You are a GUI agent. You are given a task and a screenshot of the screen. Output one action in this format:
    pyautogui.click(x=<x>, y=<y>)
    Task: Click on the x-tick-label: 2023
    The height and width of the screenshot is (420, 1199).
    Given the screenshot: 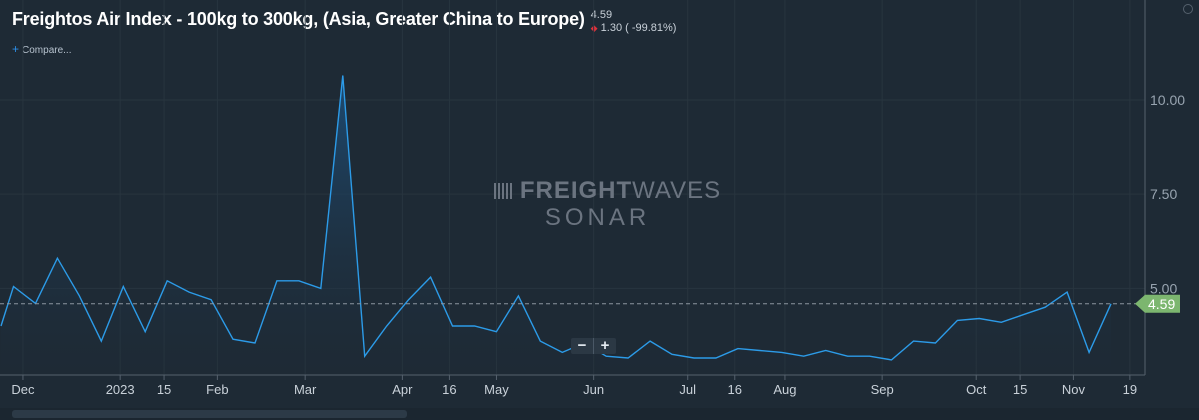 What is the action you would take?
    pyautogui.click(x=120, y=389)
    